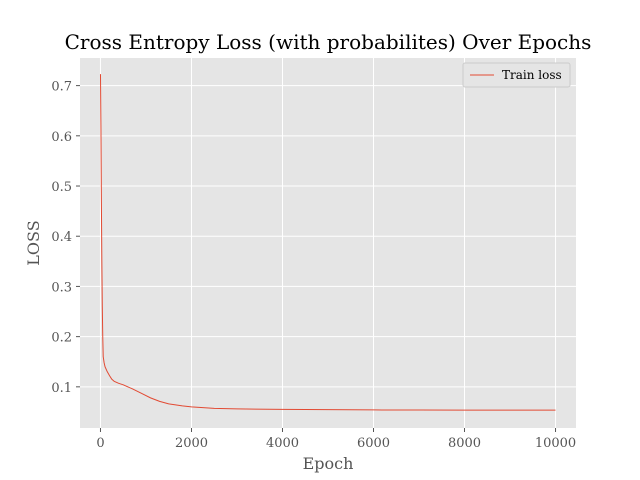  What do you see at coordinates (464, 443) in the screenshot?
I see `x-tick-label: 8000` at bounding box center [464, 443].